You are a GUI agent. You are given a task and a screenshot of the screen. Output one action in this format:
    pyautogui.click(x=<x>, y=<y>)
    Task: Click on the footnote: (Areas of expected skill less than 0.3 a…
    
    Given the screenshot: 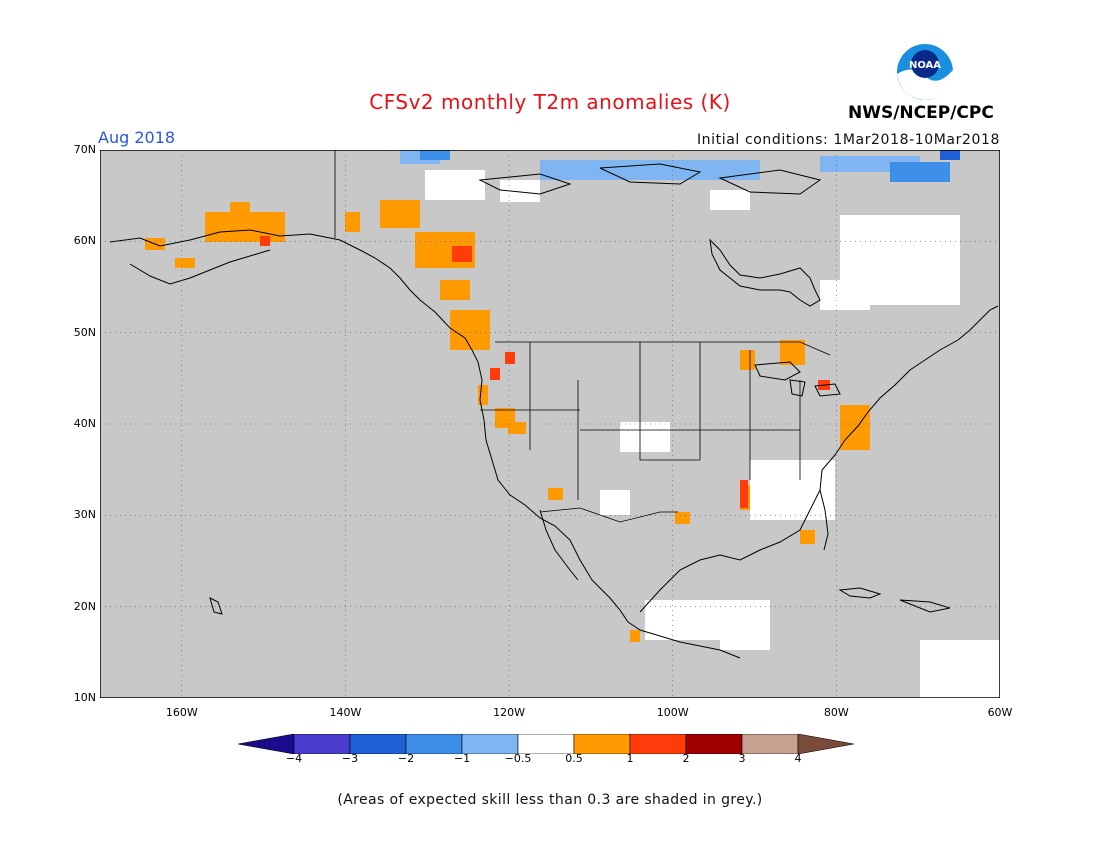 What is the action you would take?
    pyautogui.click(x=550, y=800)
    